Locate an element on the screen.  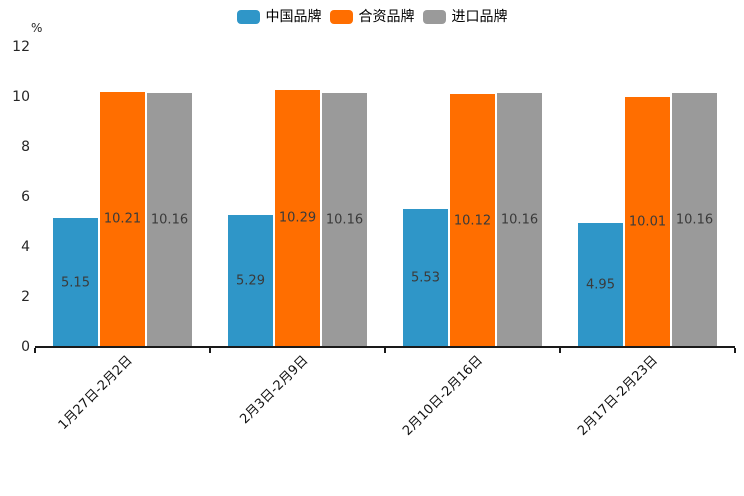
x-axis-tick-label: 2月10日-2月16日 is located at coordinates (443, 396).